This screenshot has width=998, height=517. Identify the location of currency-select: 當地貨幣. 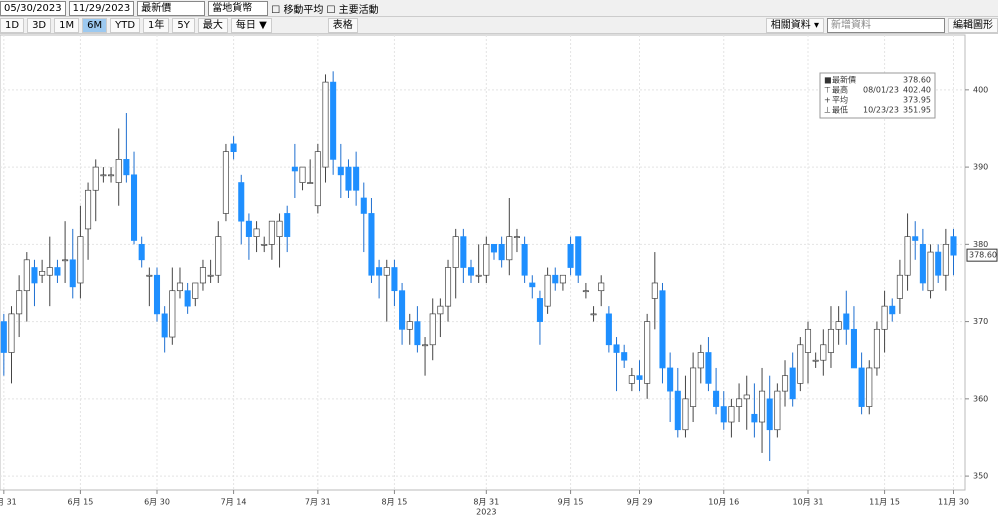
(238, 8).